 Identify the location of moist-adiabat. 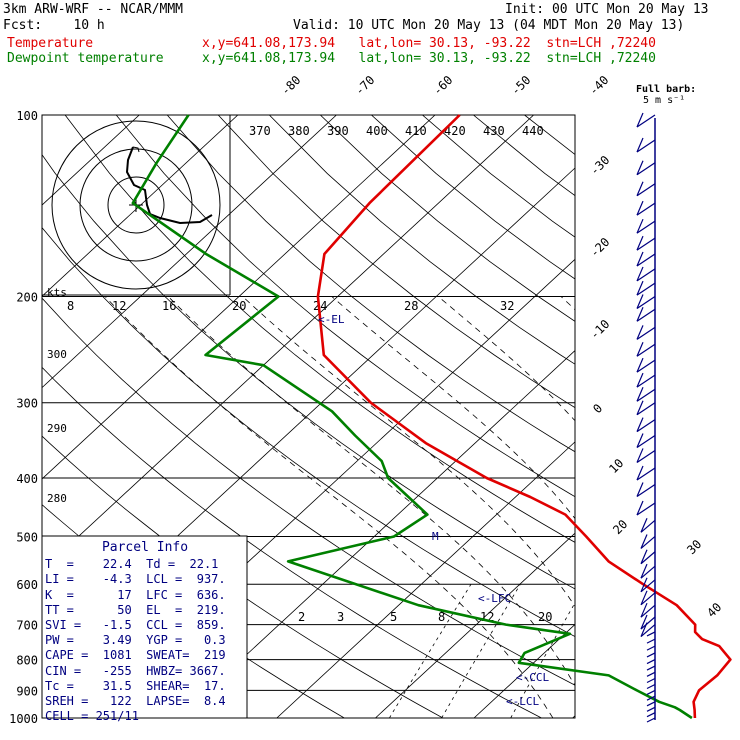
(713, 508).